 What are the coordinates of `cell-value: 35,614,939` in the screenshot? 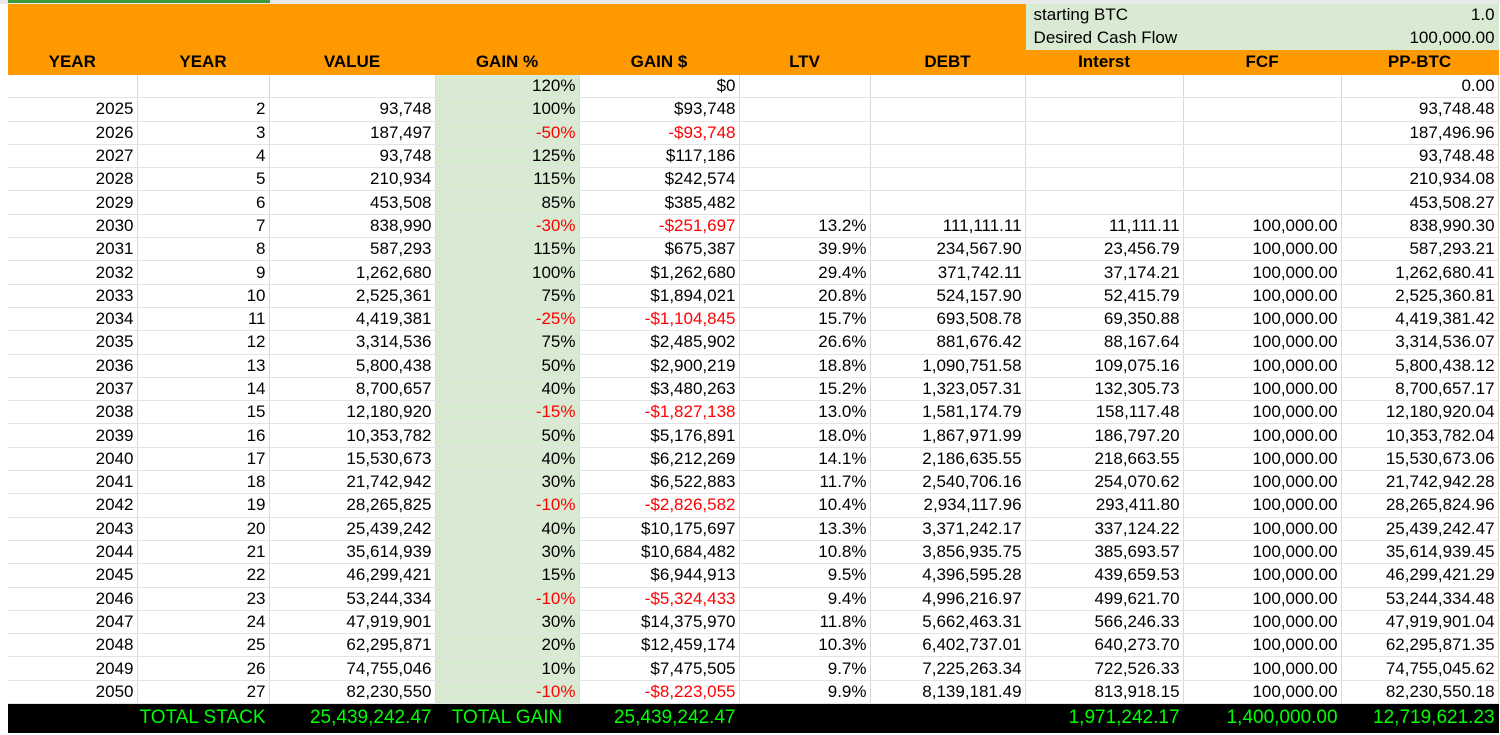 It's located at (352, 552).